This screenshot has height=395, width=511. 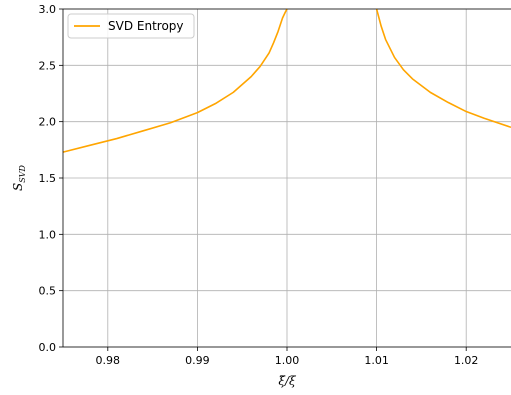 What do you see at coordinates (48, 65) in the screenshot?
I see `y-tick-label: 2.5` at bounding box center [48, 65].